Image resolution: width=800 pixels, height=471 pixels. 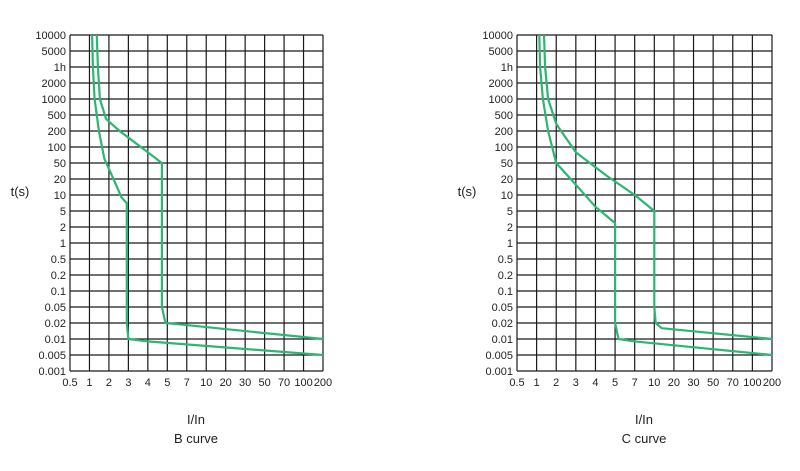 What do you see at coordinates (196, 438) in the screenshot?
I see `chart-title: B curve` at bounding box center [196, 438].